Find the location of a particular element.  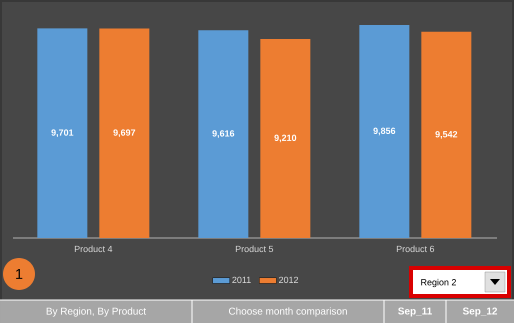

data-label: 9,856 is located at coordinates (384, 132).